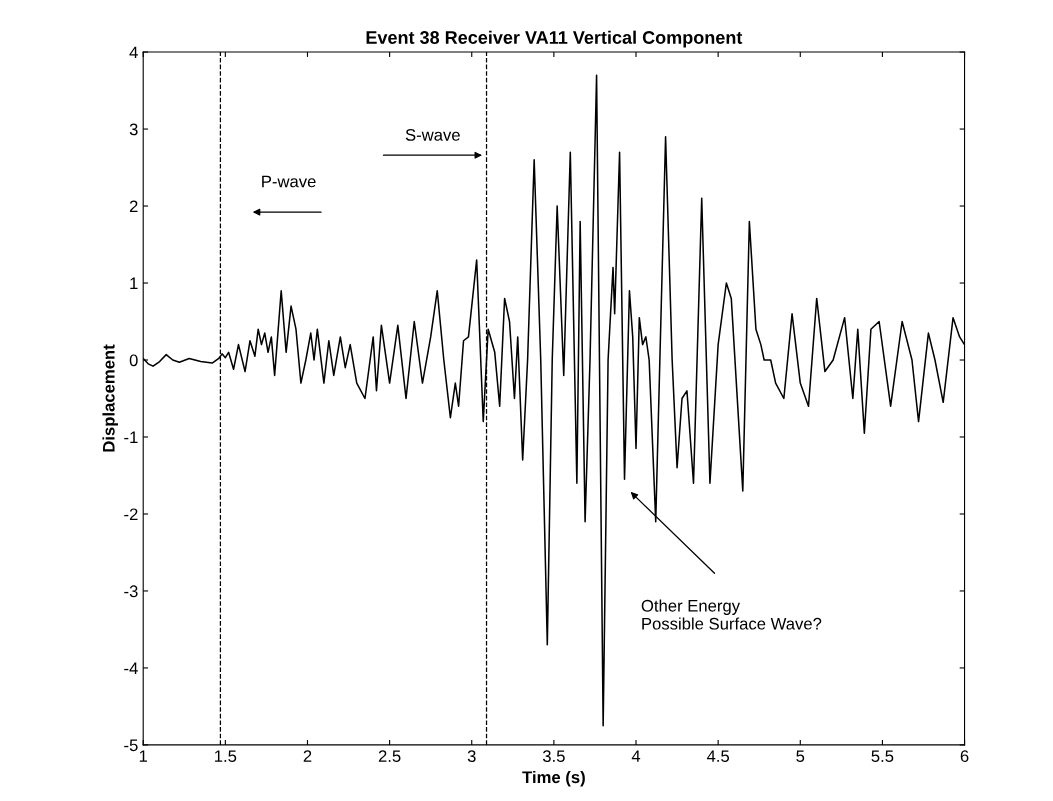 The width and height of the screenshot is (1053, 801). Describe the element at coordinates (432, 135) in the screenshot. I see `annotation: S-wave` at that location.